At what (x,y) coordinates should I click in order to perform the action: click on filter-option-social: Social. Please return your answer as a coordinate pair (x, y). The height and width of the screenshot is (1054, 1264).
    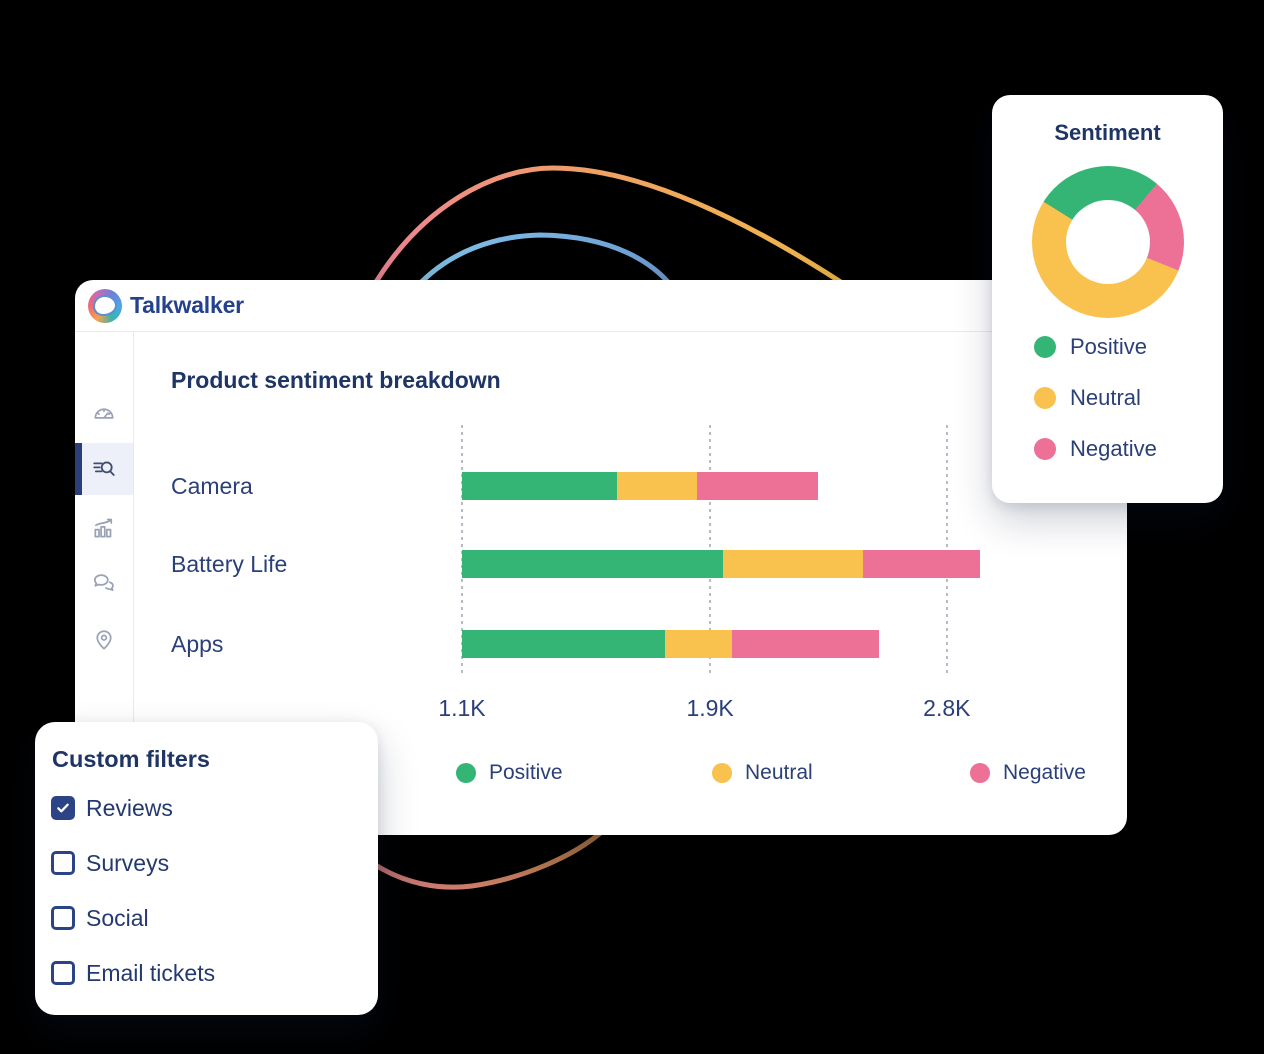
    Looking at the image, I should click on (100, 918).